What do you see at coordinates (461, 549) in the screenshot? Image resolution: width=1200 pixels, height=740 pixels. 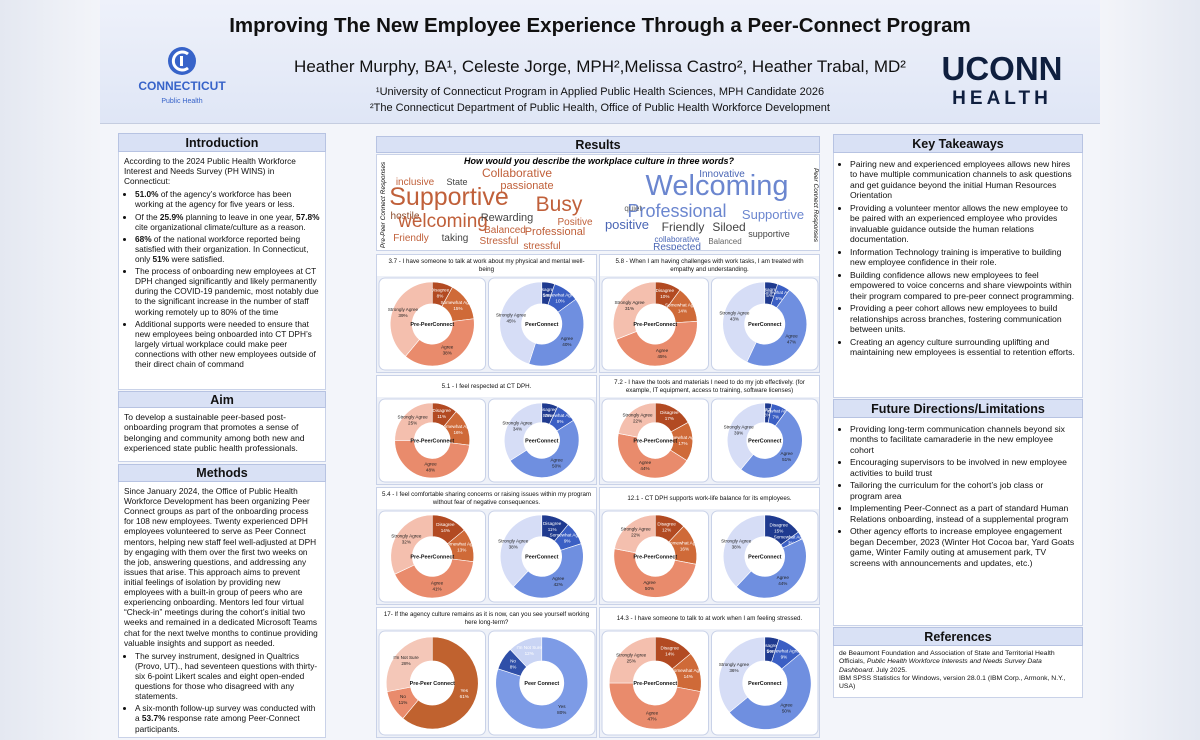 I see `segment-value: 13%` at bounding box center [461, 549].